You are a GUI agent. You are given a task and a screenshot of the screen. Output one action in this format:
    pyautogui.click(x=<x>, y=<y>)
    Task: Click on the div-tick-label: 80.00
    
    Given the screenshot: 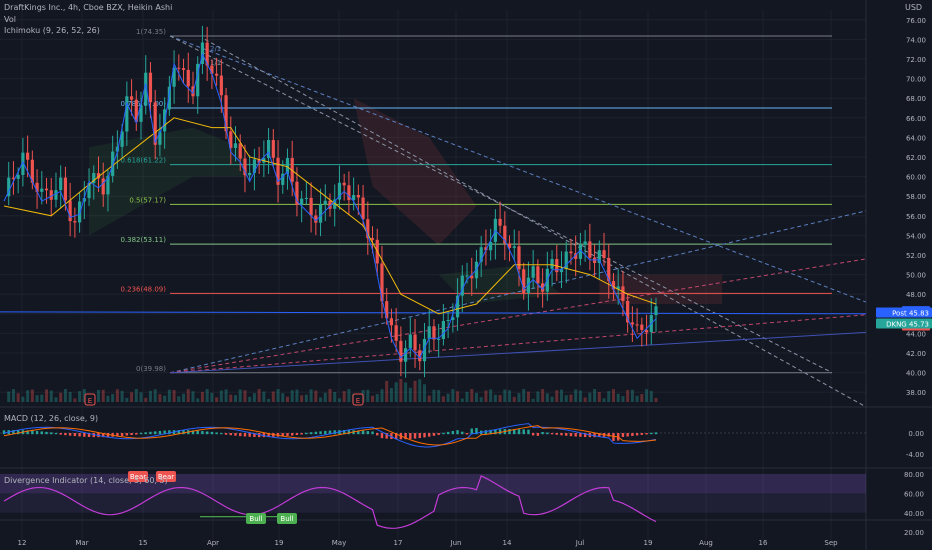 What is the action you would take?
    pyautogui.click(x=914, y=475)
    